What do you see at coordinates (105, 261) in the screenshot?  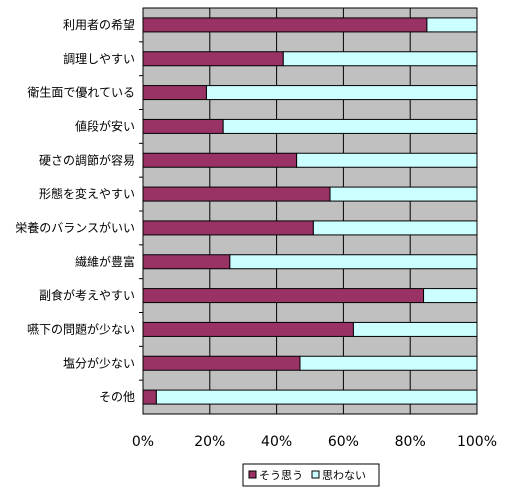 I see `category-label: 繊維が豊富` at bounding box center [105, 261].